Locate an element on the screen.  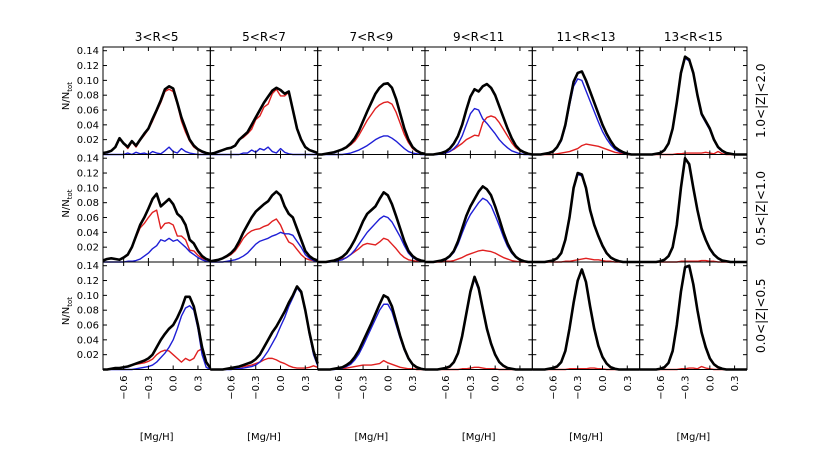
panel-0-1: 5<R<7 is located at coordinates (264, 93).